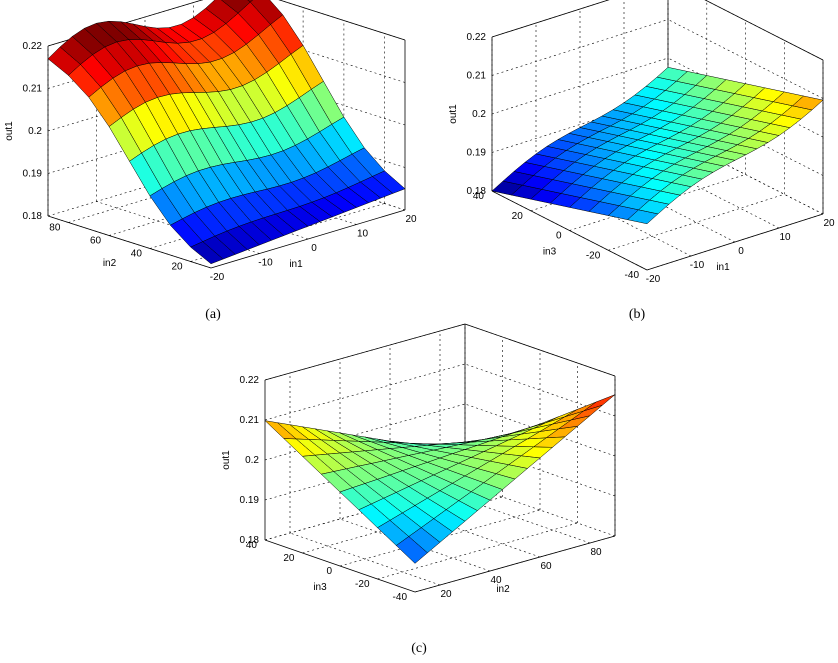  What do you see at coordinates (546, 566) in the screenshot?
I see `x-tick-label: 60` at bounding box center [546, 566].